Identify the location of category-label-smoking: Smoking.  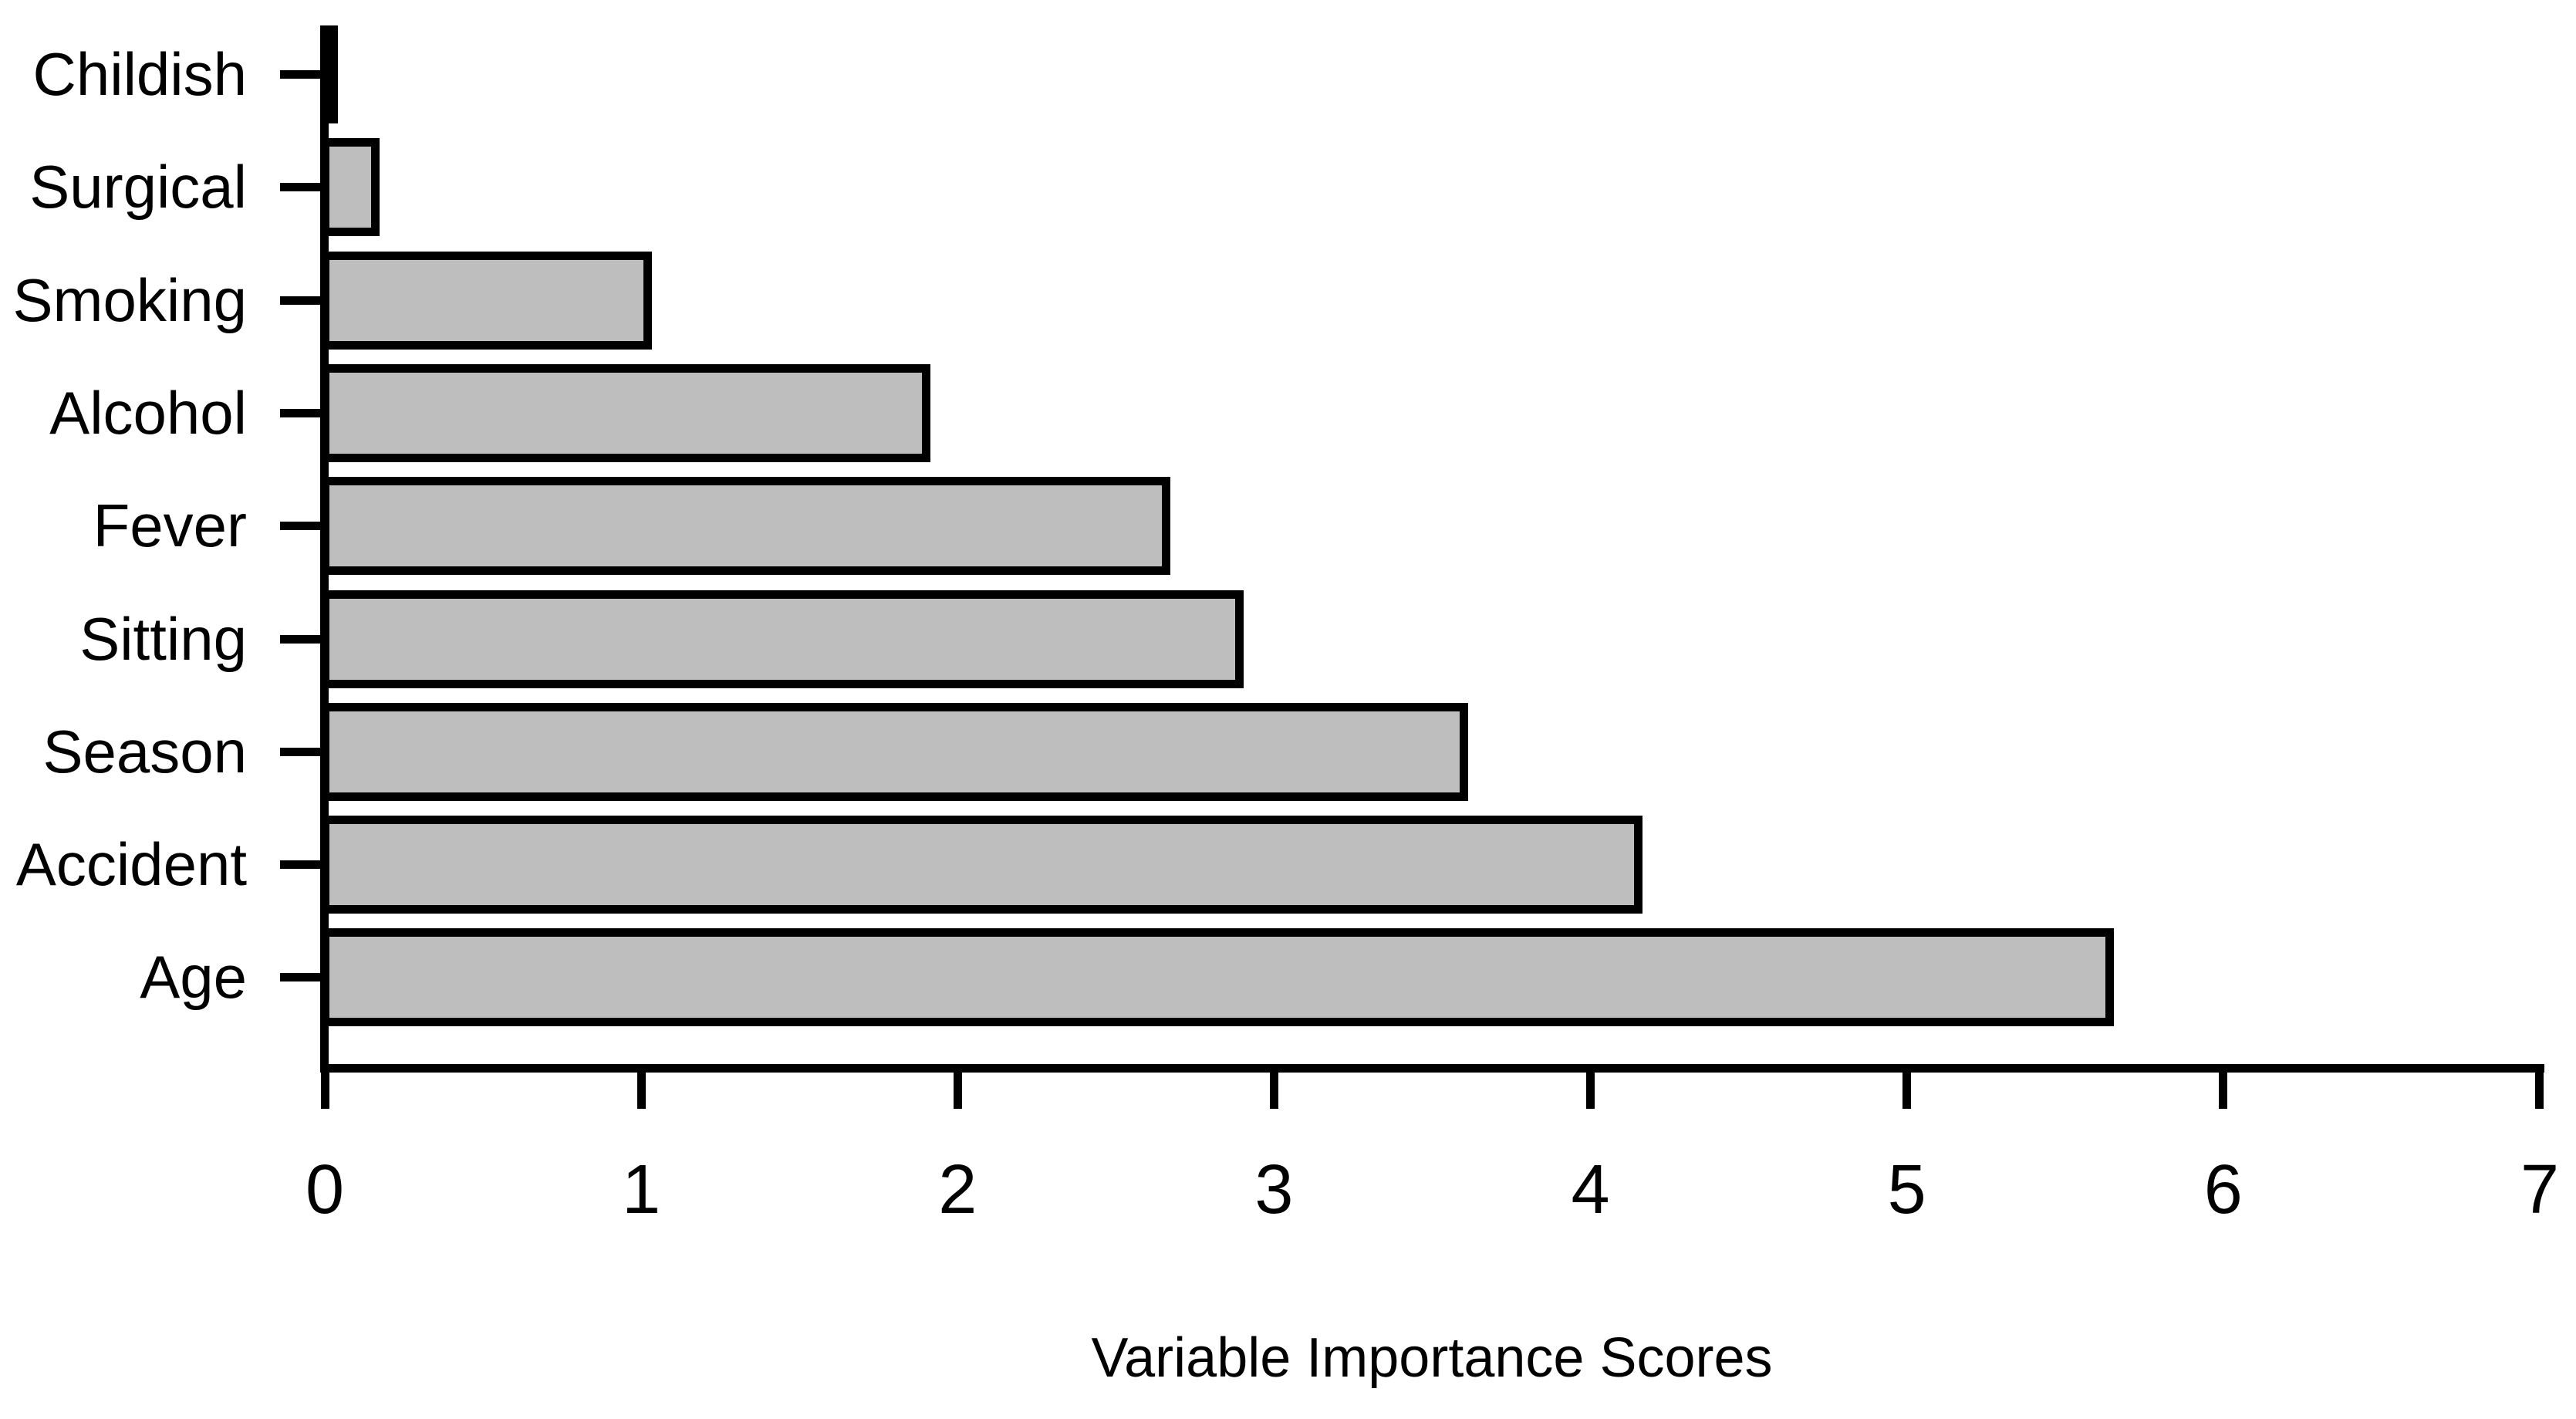
(129, 299).